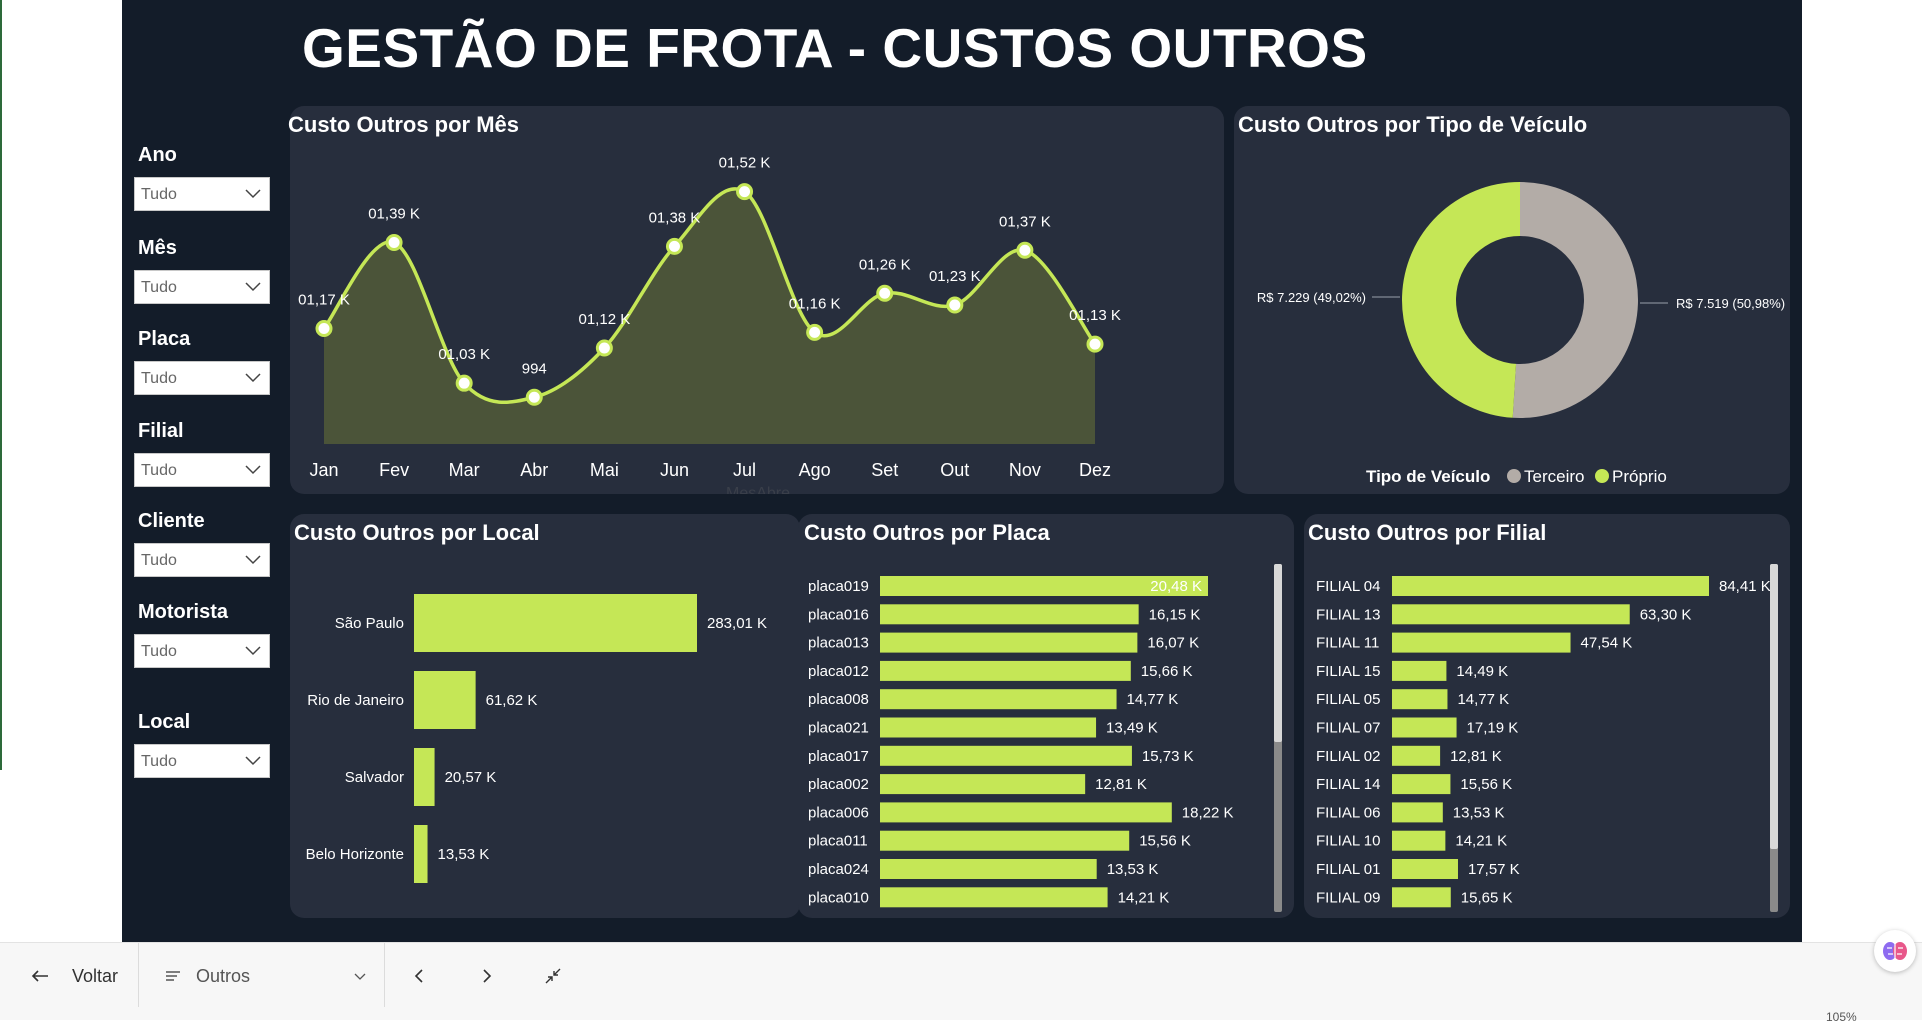  What do you see at coordinates (202, 287) in the screenshot?
I see `slicer-dropdown-mes: Tudo` at bounding box center [202, 287].